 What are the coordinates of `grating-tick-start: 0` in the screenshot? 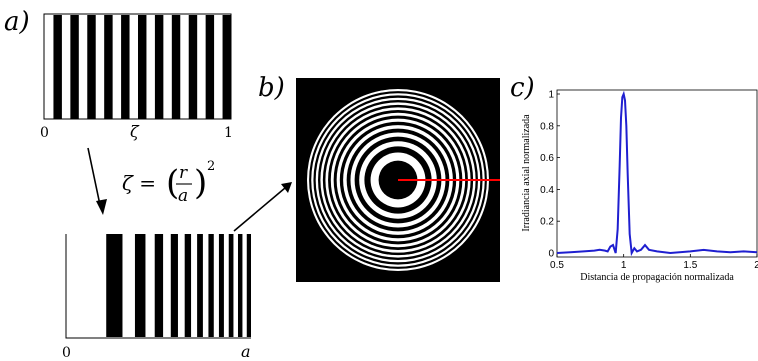 It's located at (44, 133).